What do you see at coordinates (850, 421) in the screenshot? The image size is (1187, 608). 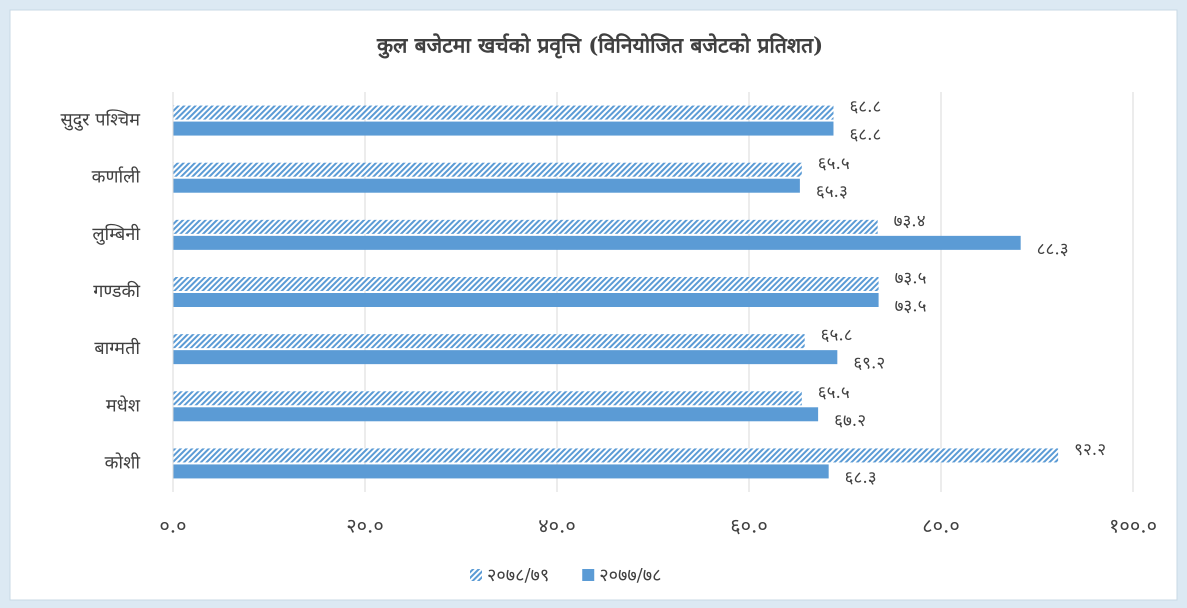 I see `data-label: ६७.२` at bounding box center [850, 421].